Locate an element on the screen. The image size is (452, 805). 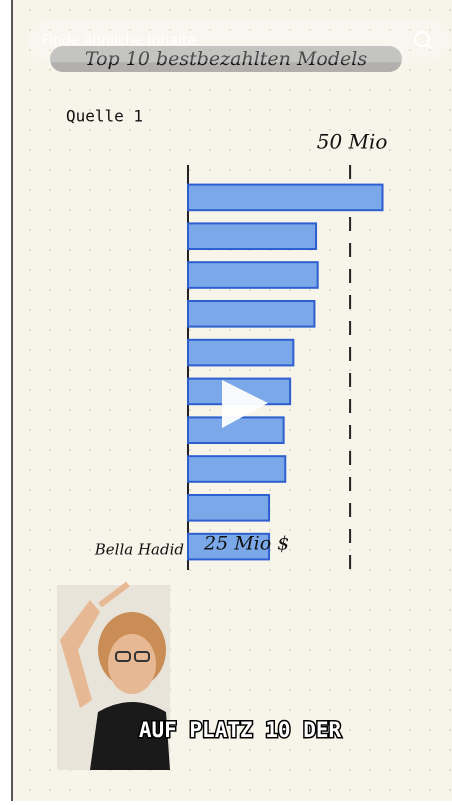
video-title: Top 10 bestbezahlten Models is located at coordinates (226, 59).